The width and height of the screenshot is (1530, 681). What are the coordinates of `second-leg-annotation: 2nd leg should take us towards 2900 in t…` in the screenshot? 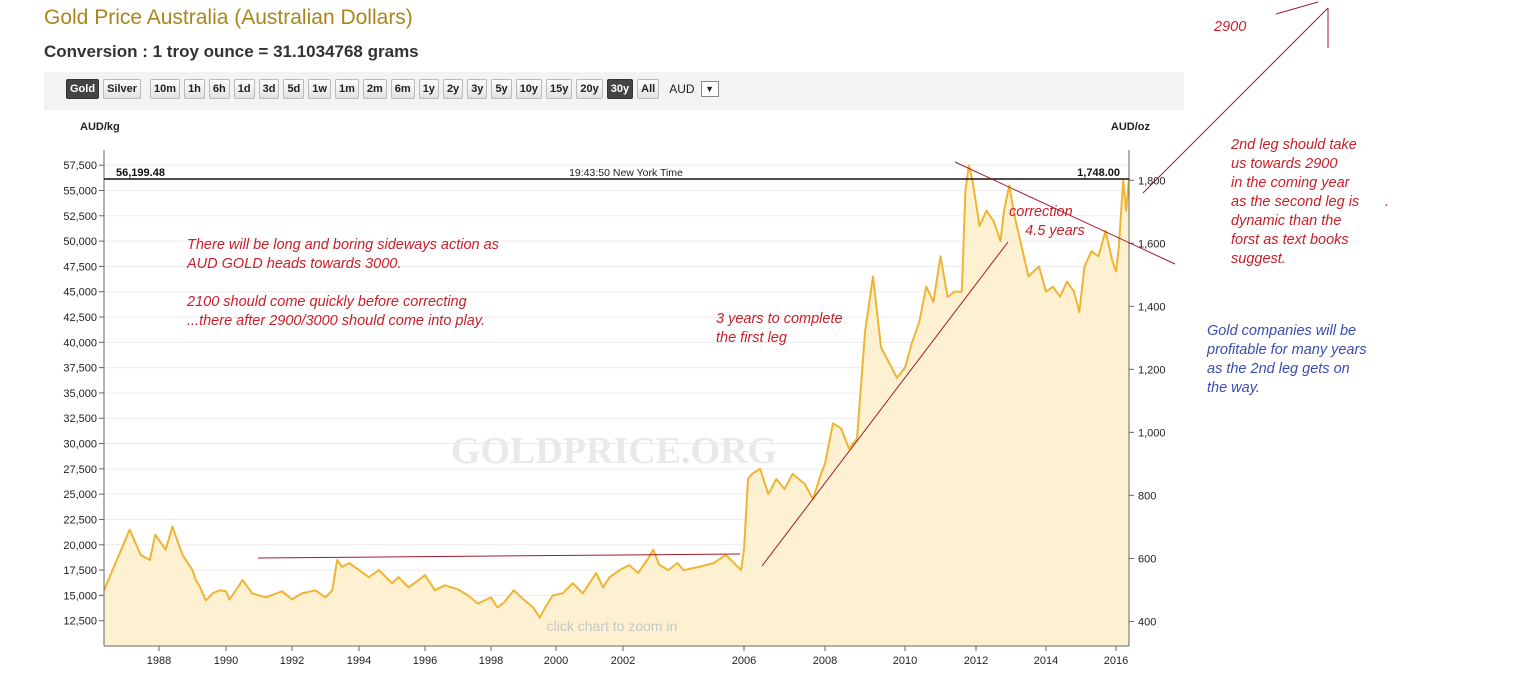 It's located at (1295, 202).